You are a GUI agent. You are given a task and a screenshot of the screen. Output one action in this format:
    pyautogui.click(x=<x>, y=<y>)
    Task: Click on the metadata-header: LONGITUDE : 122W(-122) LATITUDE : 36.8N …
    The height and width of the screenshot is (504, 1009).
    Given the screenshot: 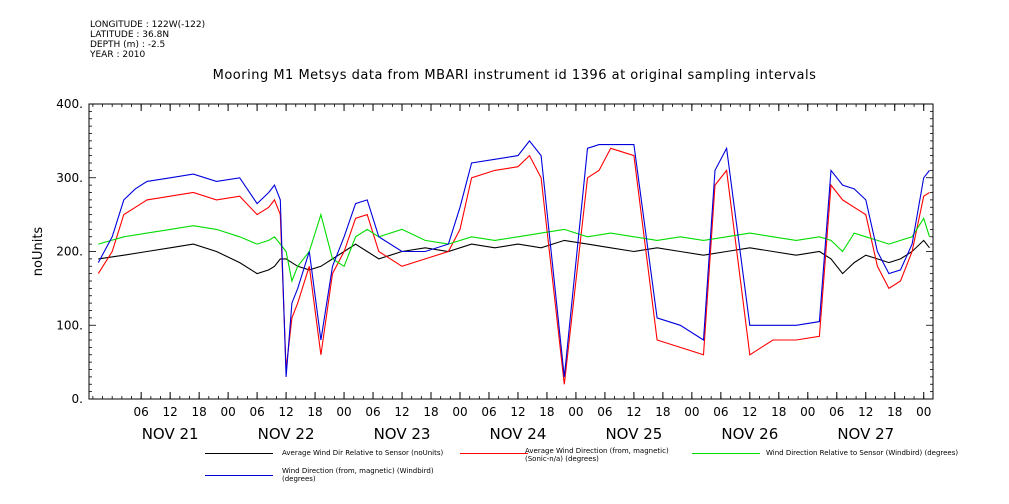 What is the action you would take?
    pyautogui.click(x=147, y=40)
    